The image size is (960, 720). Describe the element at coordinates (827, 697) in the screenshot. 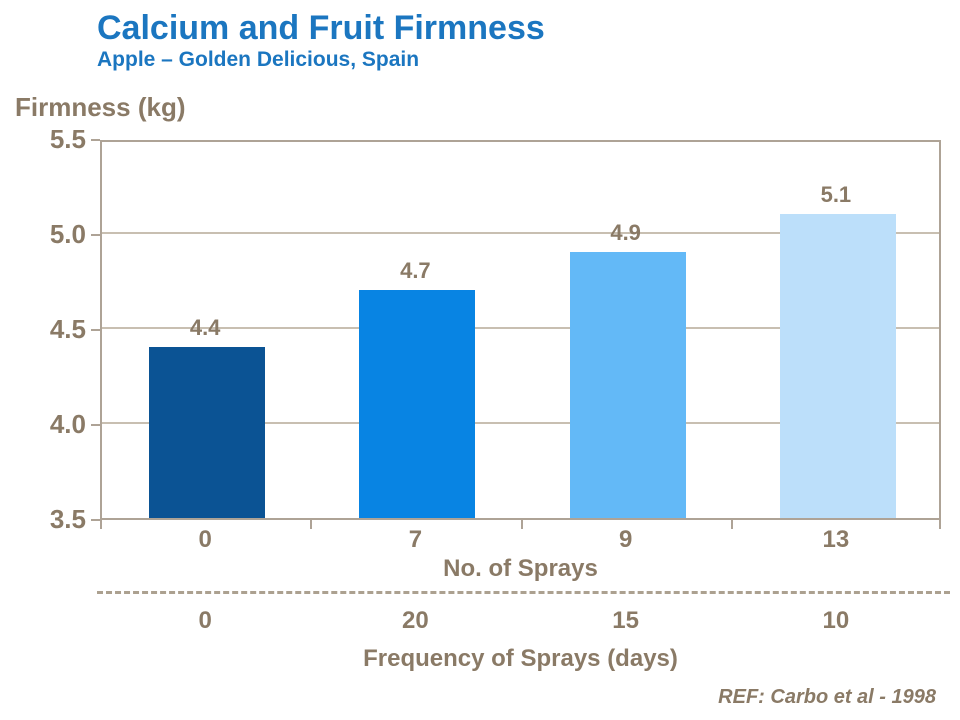

I see `reference-text: REF: Carbo et al - 1998` at that location.